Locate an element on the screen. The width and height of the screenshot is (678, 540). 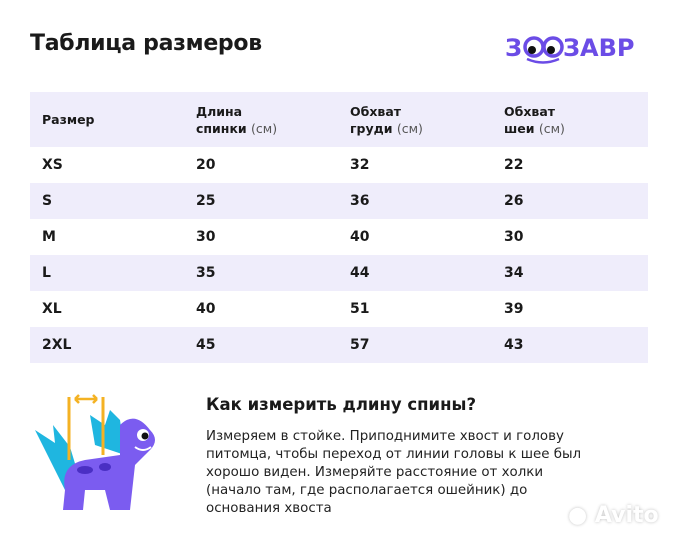
cell-chest: 36 is located at coordinates (360, 201).